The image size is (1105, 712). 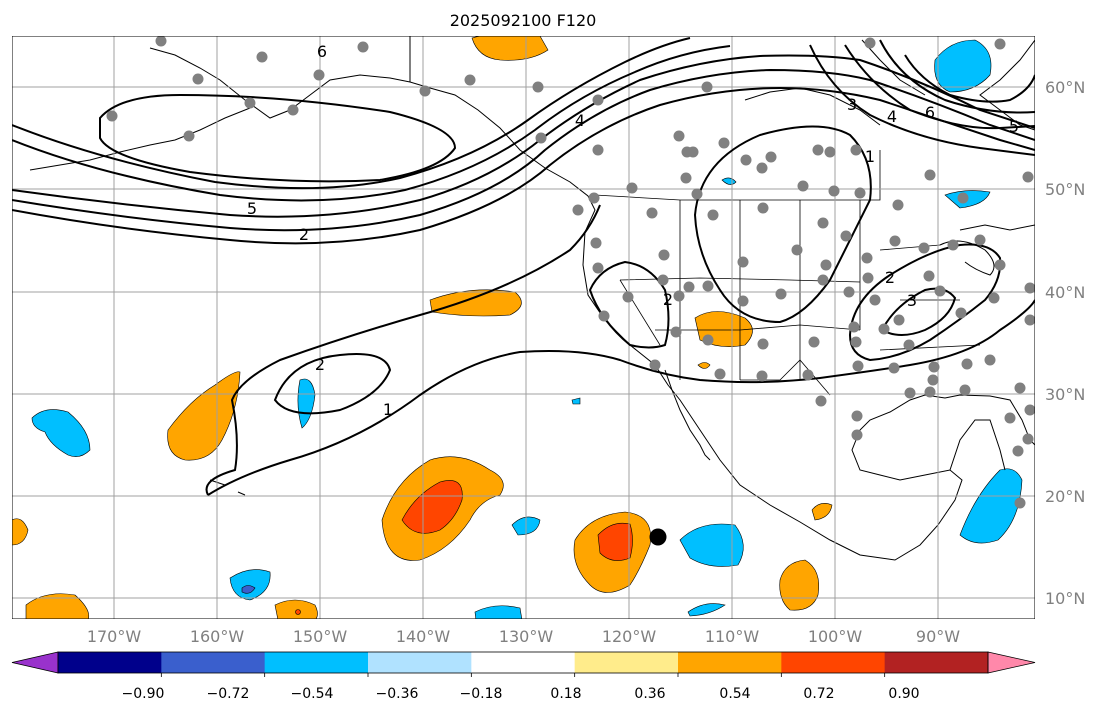 What do you see at coordinates (903, 694) in the screenshot?
I see `colorbar-label: 0.90` at bounding box center [903, 694].